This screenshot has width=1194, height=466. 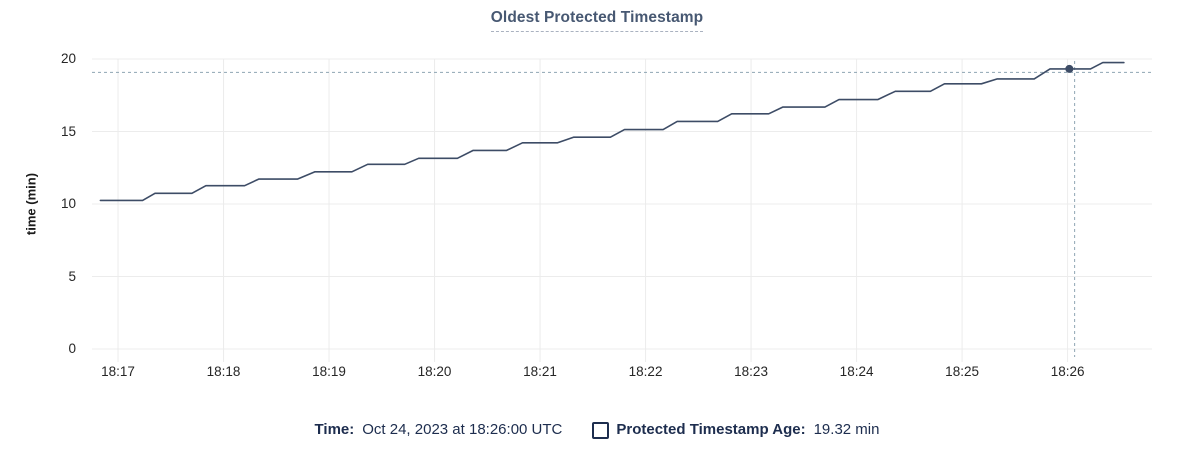 I want to click on chart-title-row: Oldest Protected Timestamp, so click(x=597, y=20).